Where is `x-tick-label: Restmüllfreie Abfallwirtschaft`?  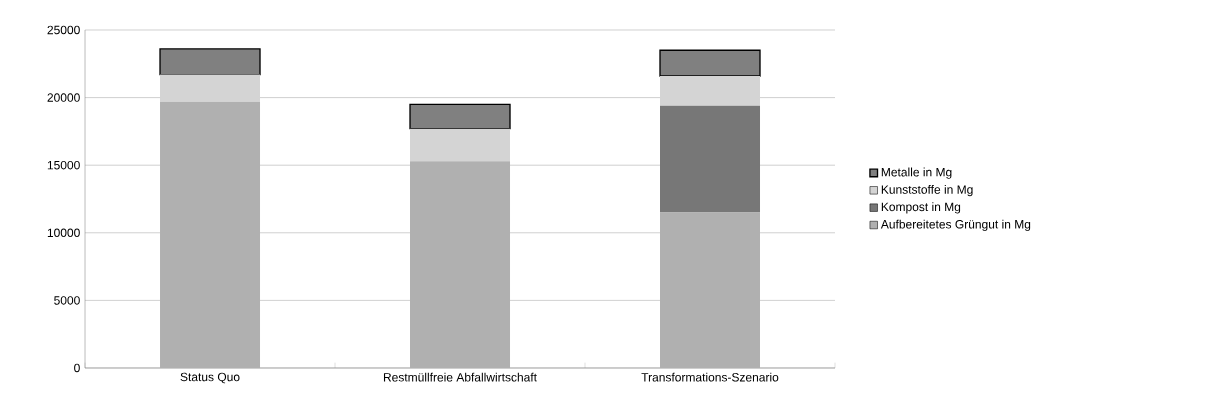 x-tick-label: Restmüllfreie Abfallwirtschaft is located at coordinates (460, 377).